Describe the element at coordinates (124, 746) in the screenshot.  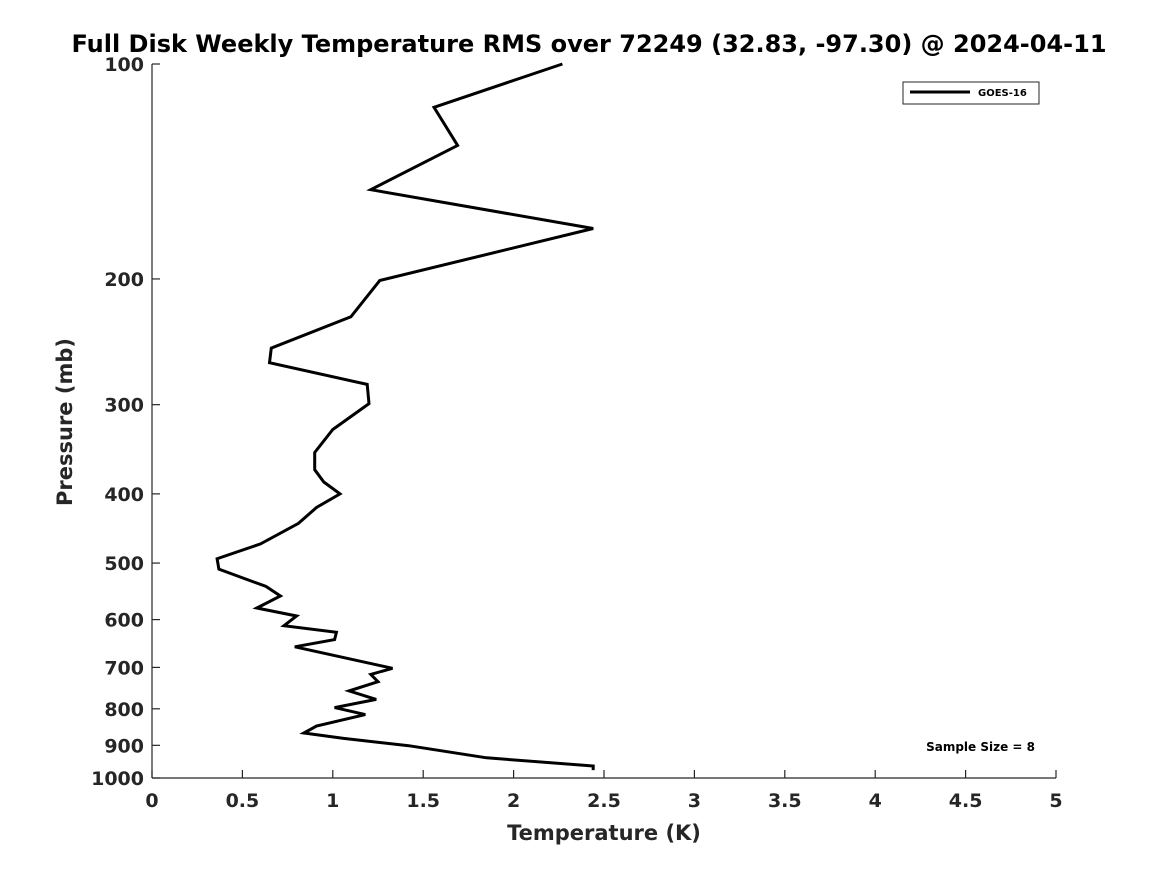
I see `y-tick-label: 900` at that location.